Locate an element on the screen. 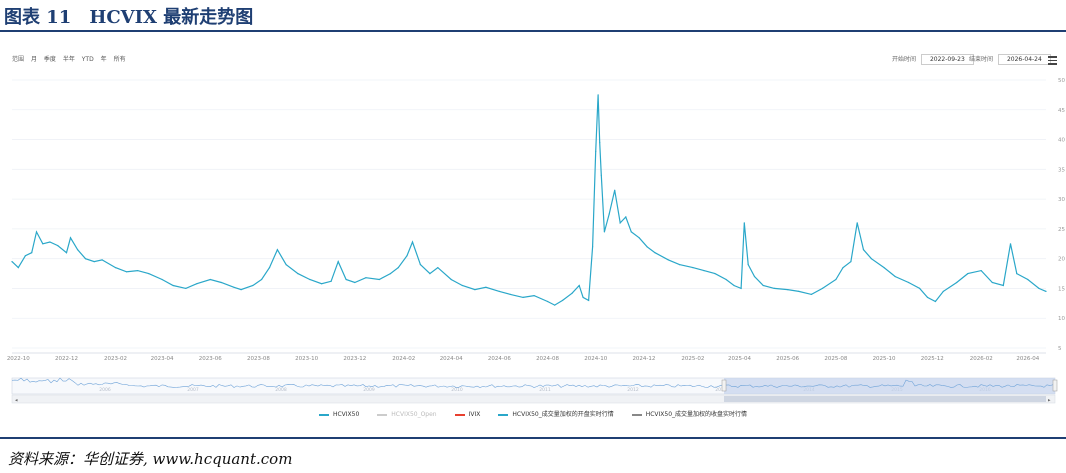 The image size is (1066, 473). range-button-year: 年 is located at coordinates (103, 59).